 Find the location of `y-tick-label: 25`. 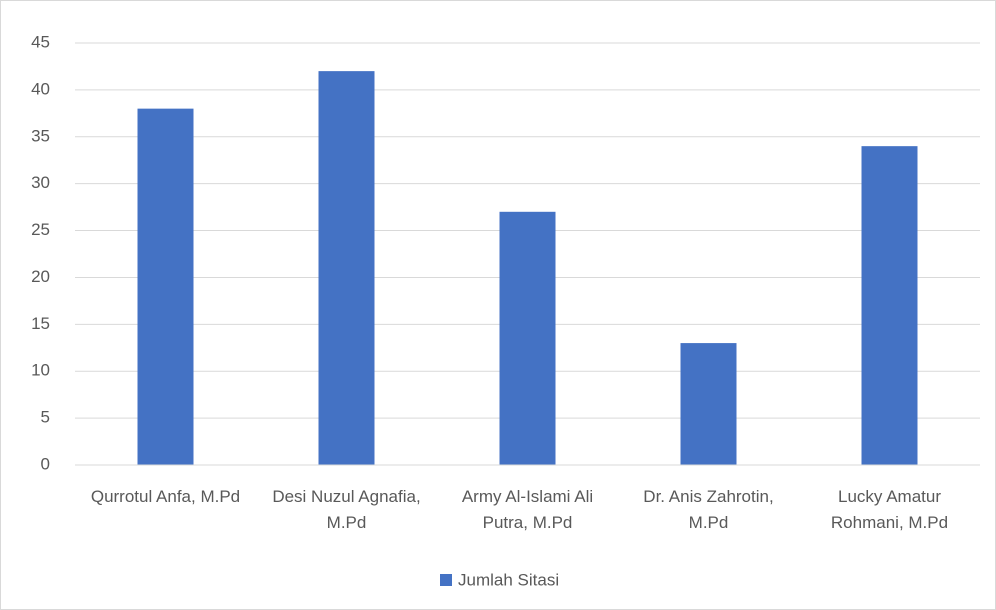

y-tick-label: 25 is located at coordinates (40, 229).